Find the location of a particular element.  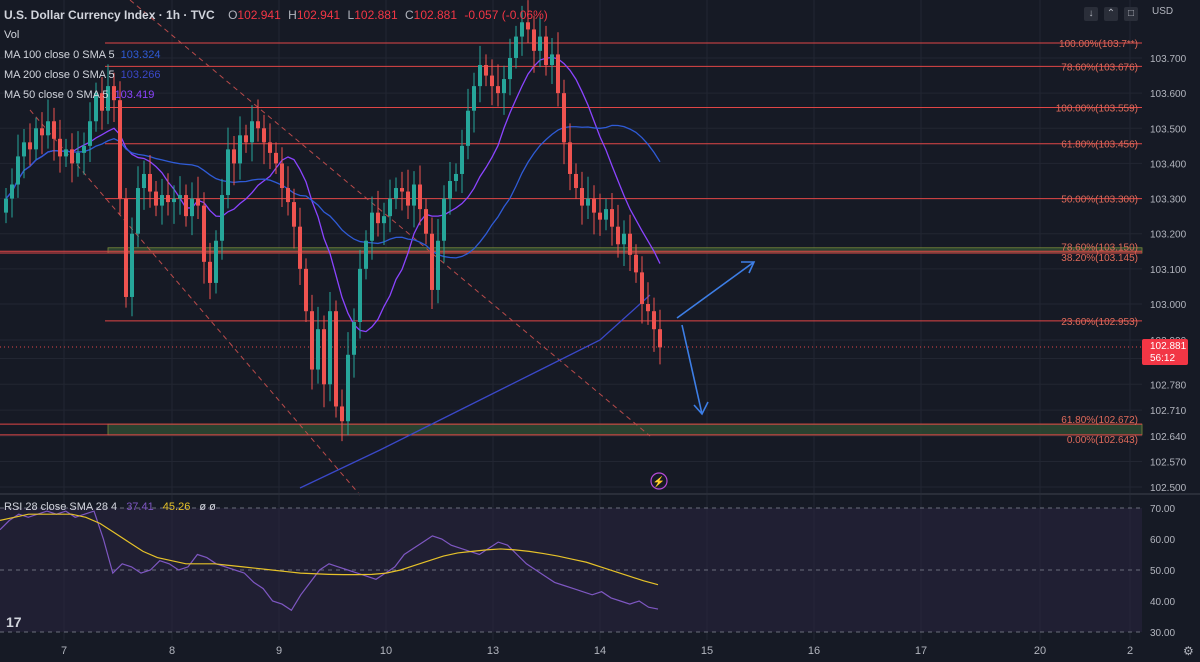

legend-ma50: MA 50 close 0 SMA 5 103.419 is located at coordinates (79, 95).